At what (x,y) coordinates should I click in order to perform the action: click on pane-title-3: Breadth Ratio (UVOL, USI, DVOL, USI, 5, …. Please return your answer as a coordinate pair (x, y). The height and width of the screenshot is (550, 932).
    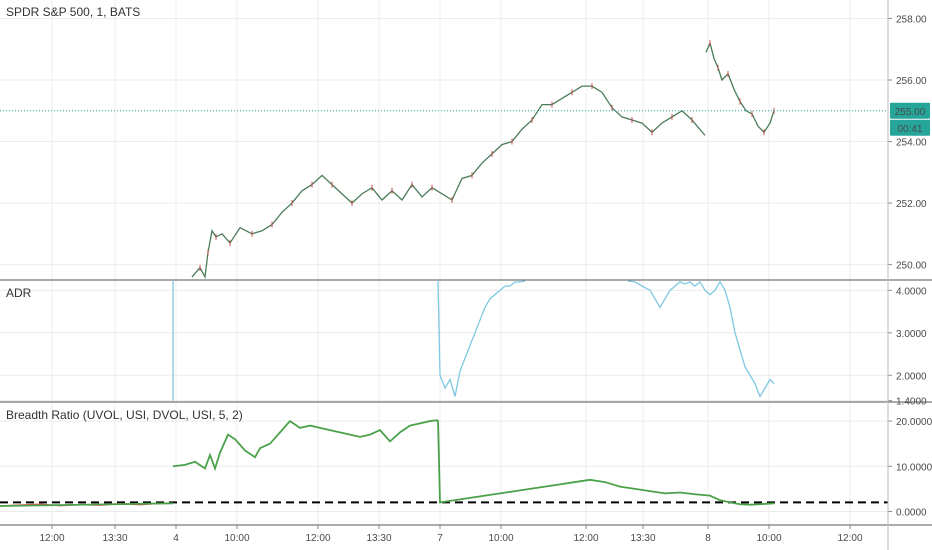
    Looking at the image, I should click on (124, 415).